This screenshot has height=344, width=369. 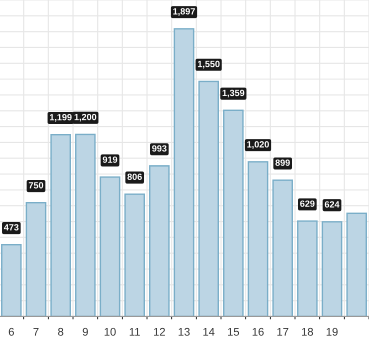 I want to click on data-label: 1,897, so click(x=184, y=12).